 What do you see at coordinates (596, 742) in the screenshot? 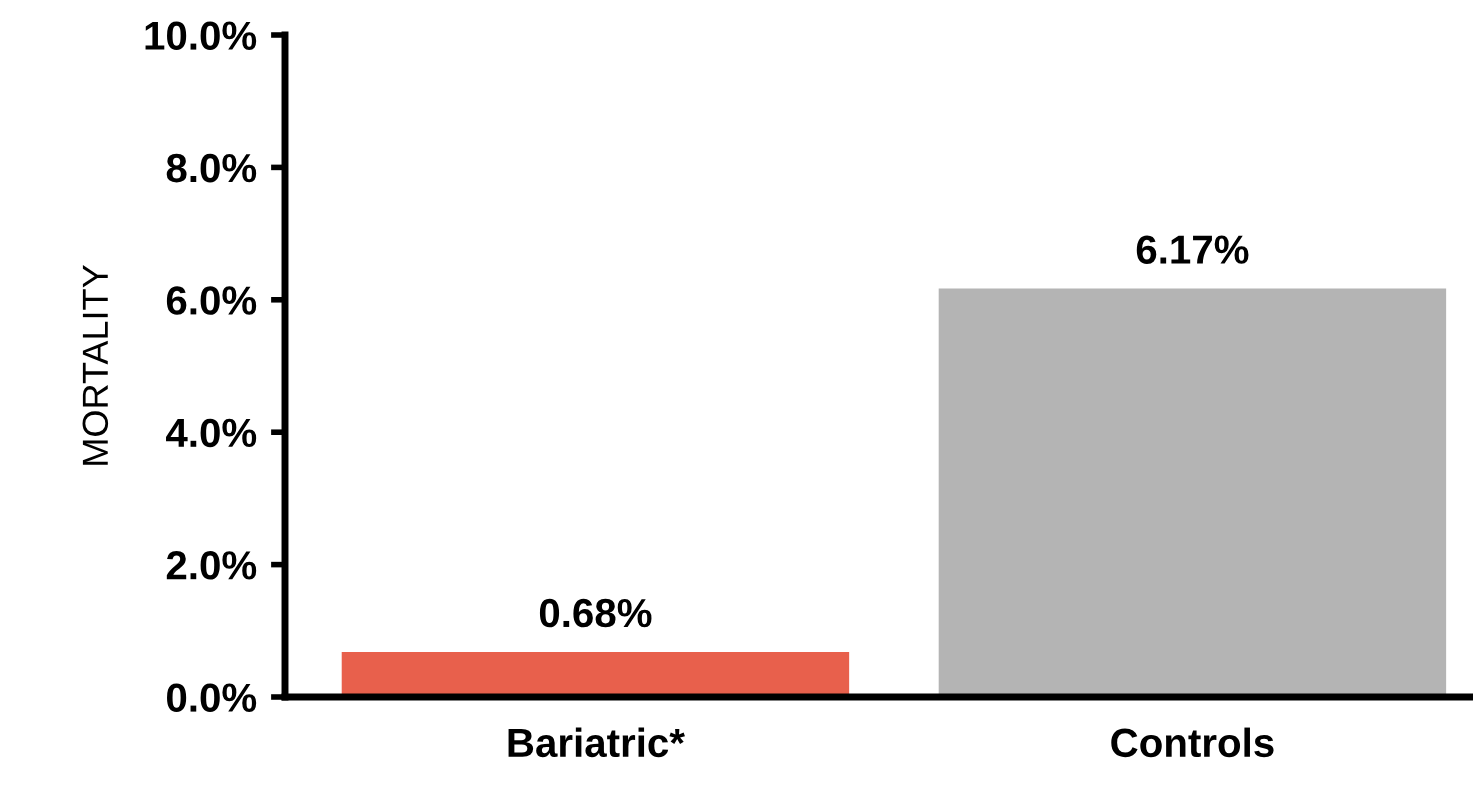
I see `x-tick-label: Bariatric*` at bounding box center [596, 742].